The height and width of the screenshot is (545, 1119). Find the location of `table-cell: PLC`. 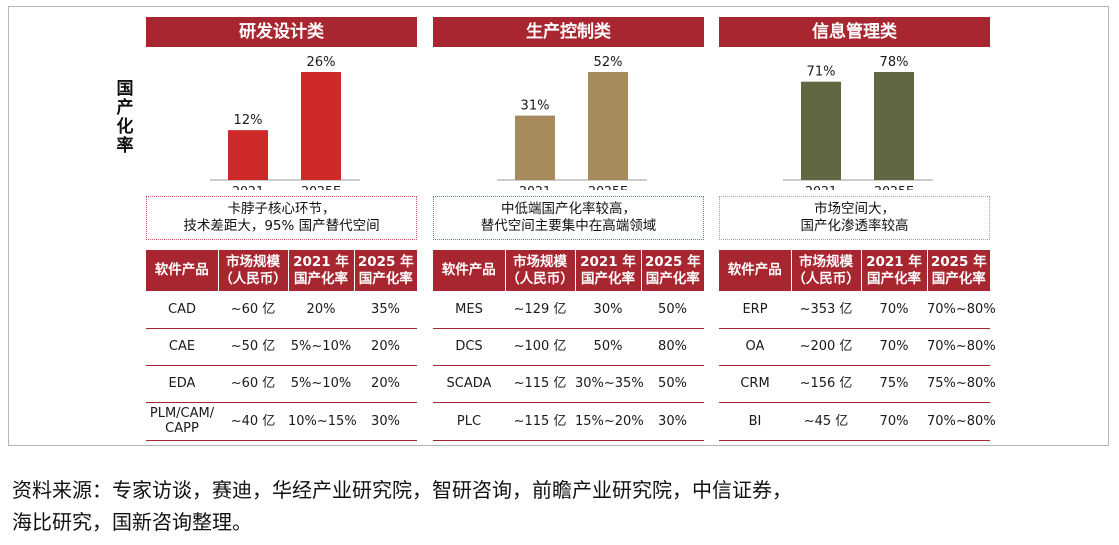

table-cell: PLC is located at coordinates (469, 421).